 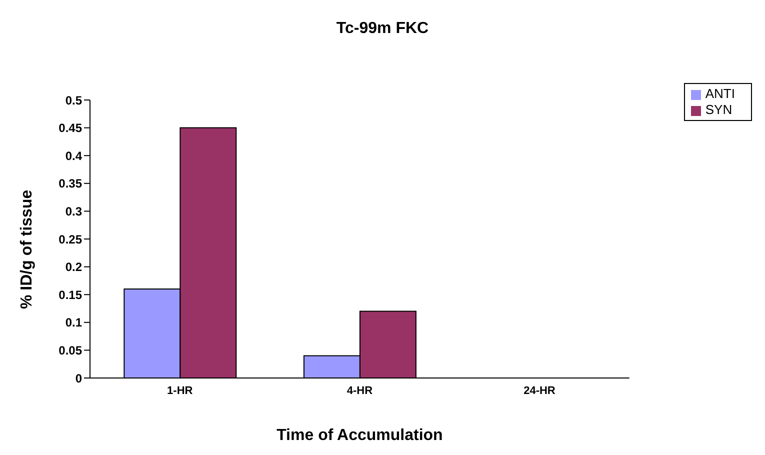 I want to click on y-tick-label: 0.4, so click(x=73, y=155).